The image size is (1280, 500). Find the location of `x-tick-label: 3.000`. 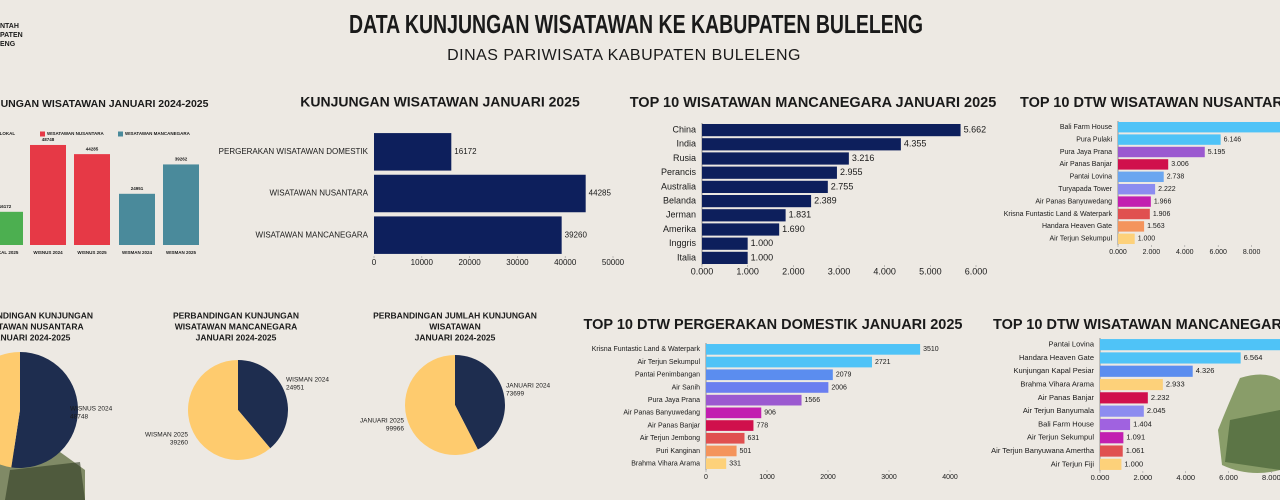

x-tick-label: 3.000 is located at coordinates (839, 271).